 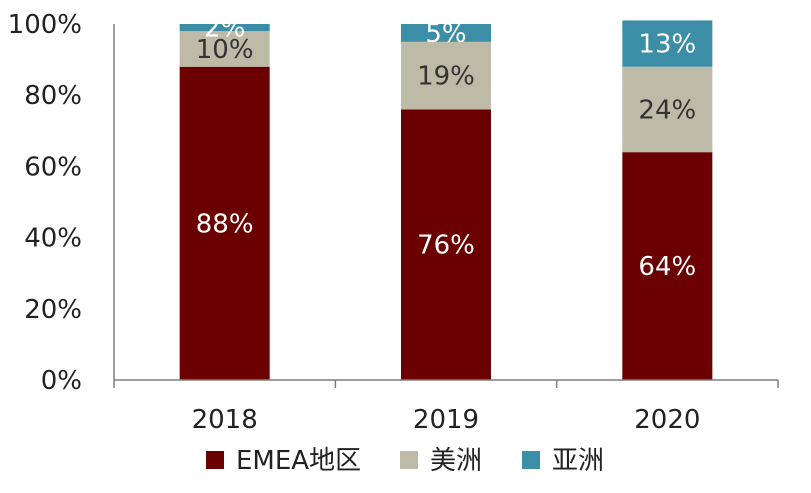 I want to click on y-tick-label-0: 0%, so click(x=61, y=381).